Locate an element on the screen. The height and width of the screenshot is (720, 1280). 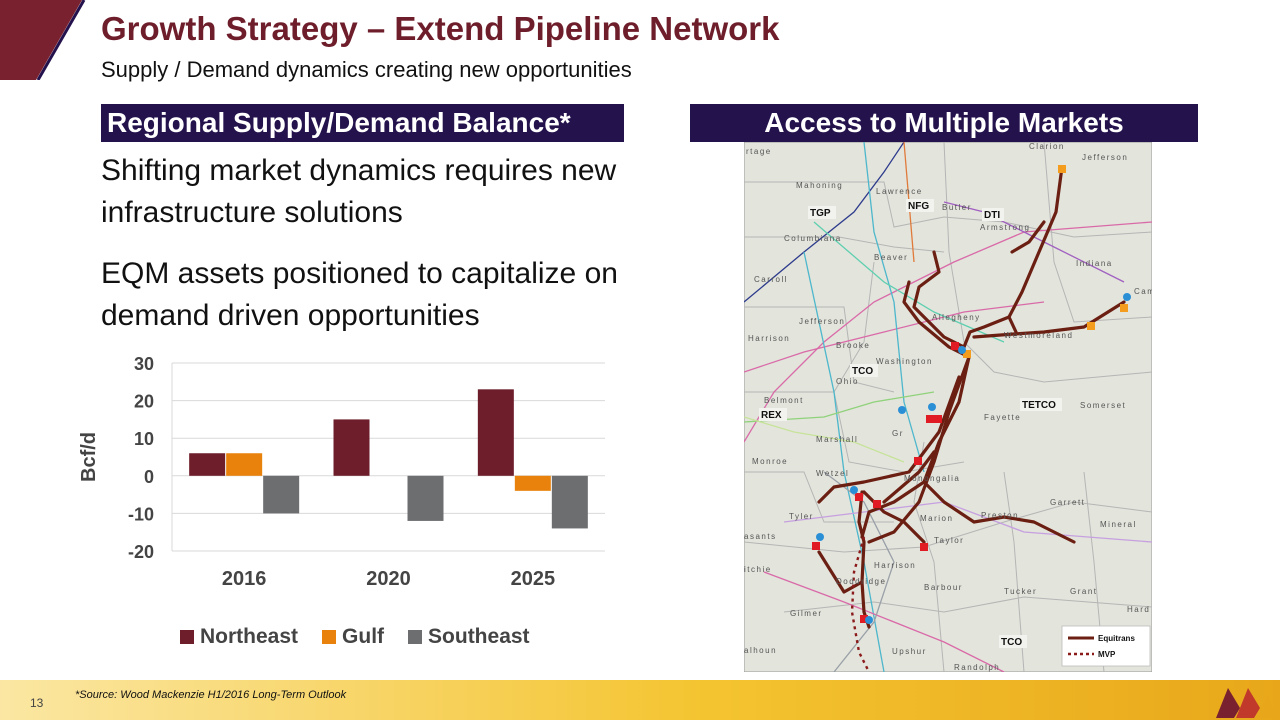
county-label: Barbour is located at coordinates (943, 587).